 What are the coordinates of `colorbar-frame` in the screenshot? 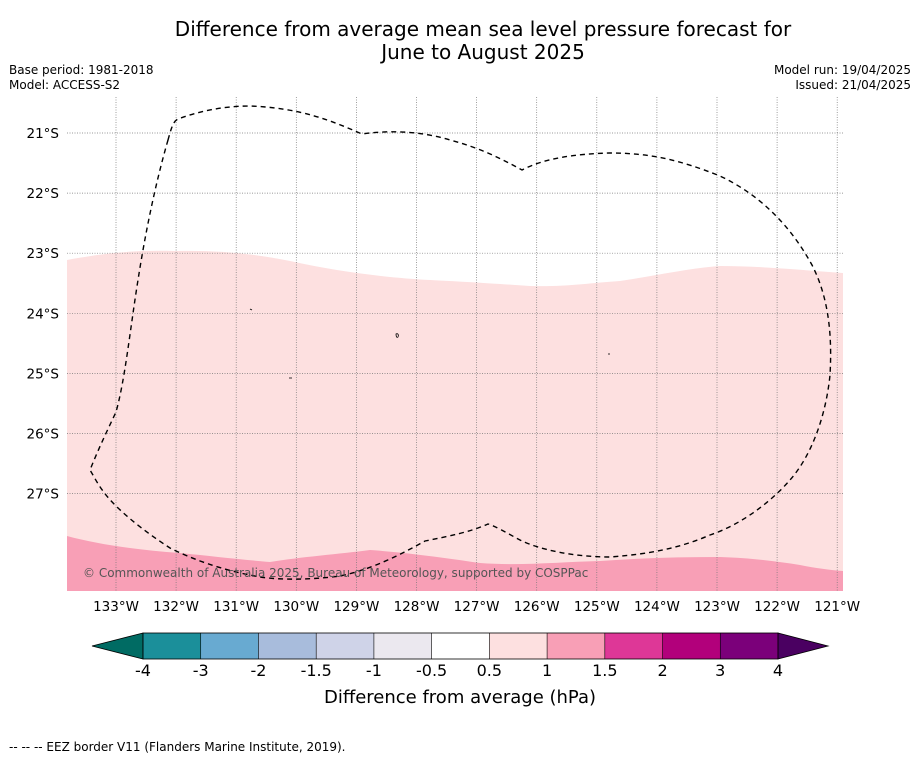 It's located at (460, 646).